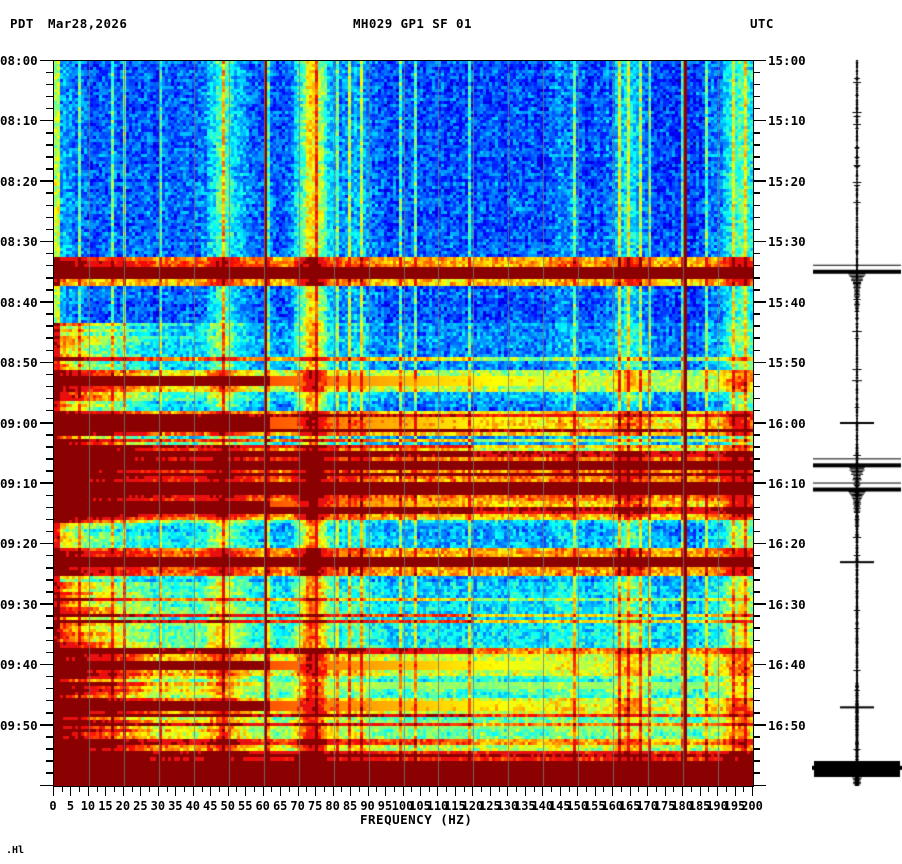  Describe the element at coordinates (762, 23) in the screenshot. I see `header-timezone-right: UTC` at that location.